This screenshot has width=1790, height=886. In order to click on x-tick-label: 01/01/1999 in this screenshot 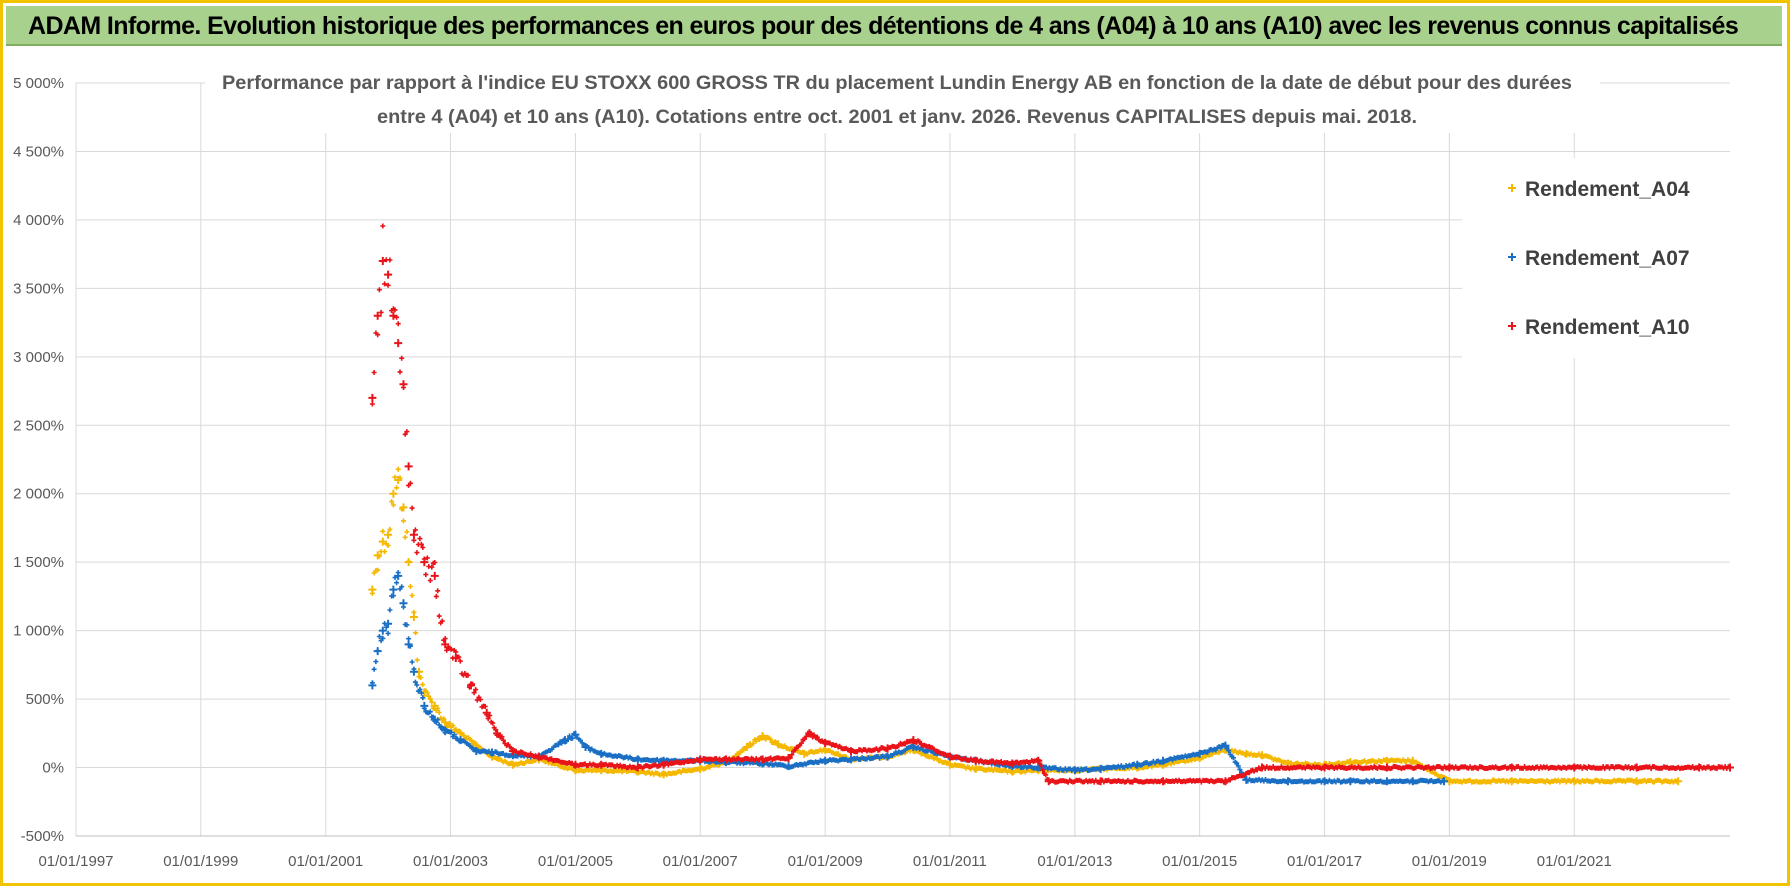, I will do `click(200, 861)`.